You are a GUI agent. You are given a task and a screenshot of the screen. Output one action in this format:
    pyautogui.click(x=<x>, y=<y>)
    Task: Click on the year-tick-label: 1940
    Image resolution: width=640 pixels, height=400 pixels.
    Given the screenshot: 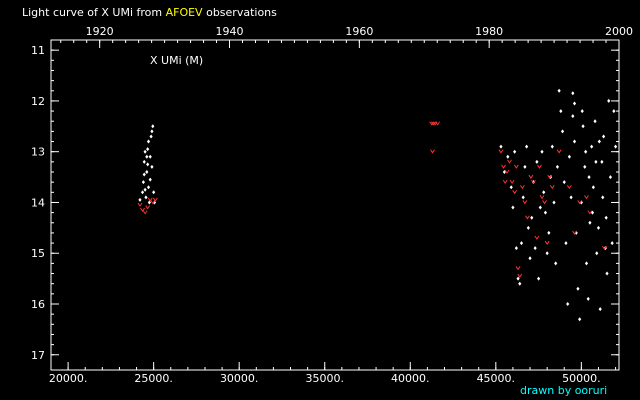 What is the action you would take?
    pyautogui.click(x=230, y=31)
    